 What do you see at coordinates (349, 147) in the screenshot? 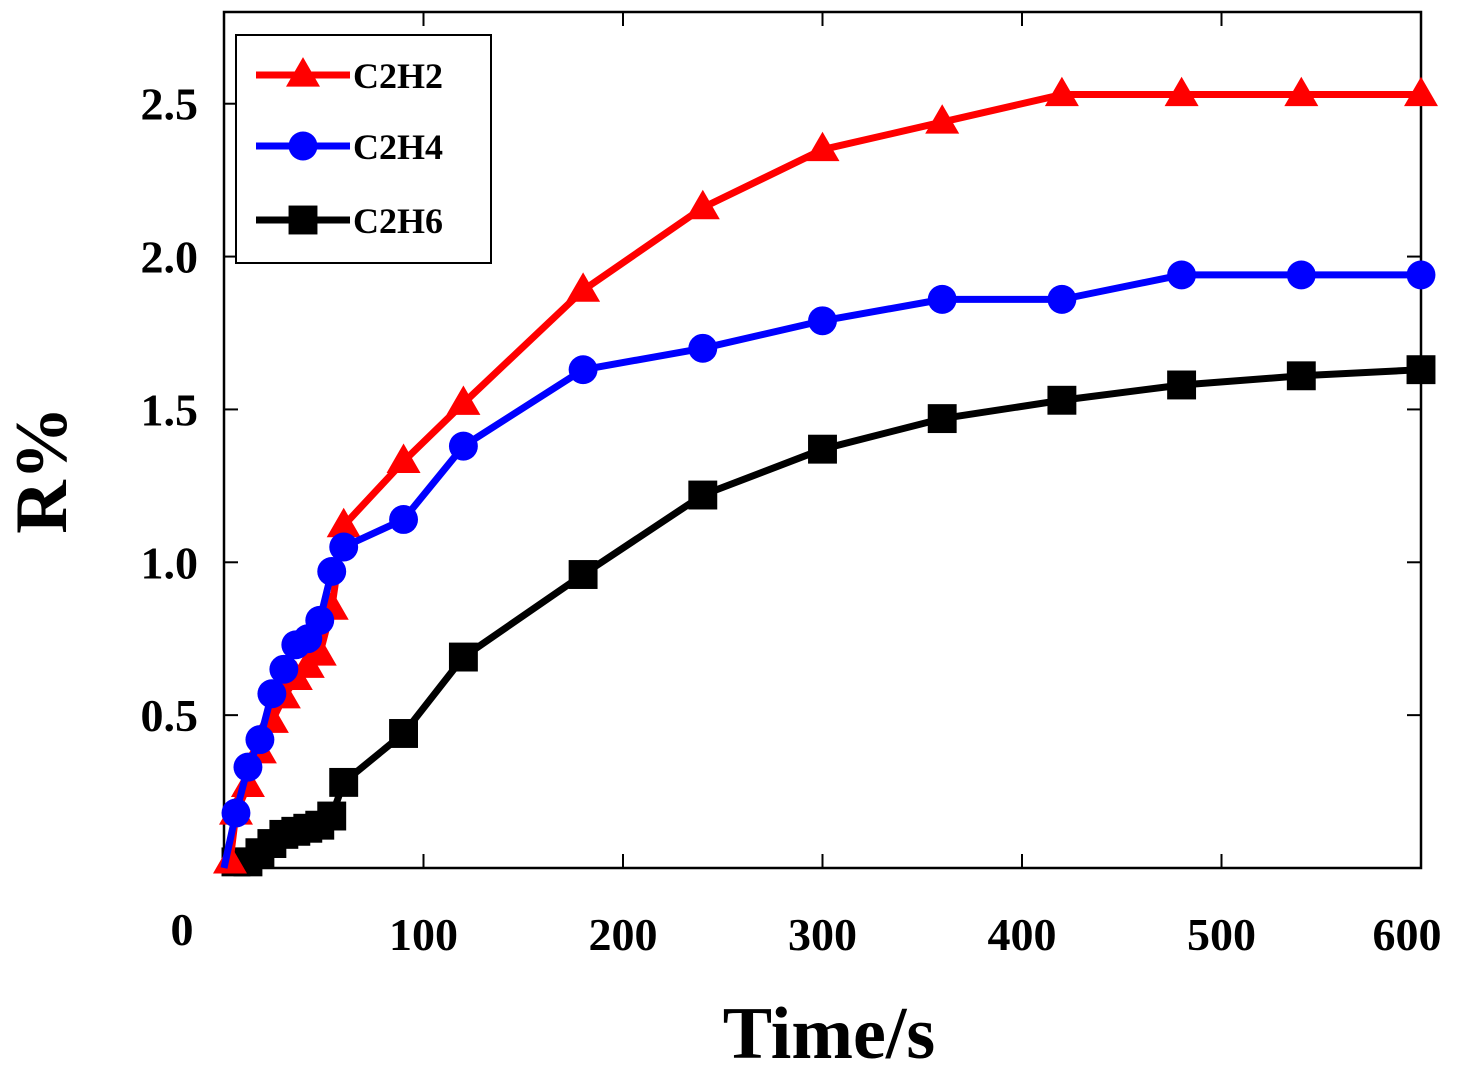
I see `legend-item-c2h4: C2H4` at bounding box center [349, 147].